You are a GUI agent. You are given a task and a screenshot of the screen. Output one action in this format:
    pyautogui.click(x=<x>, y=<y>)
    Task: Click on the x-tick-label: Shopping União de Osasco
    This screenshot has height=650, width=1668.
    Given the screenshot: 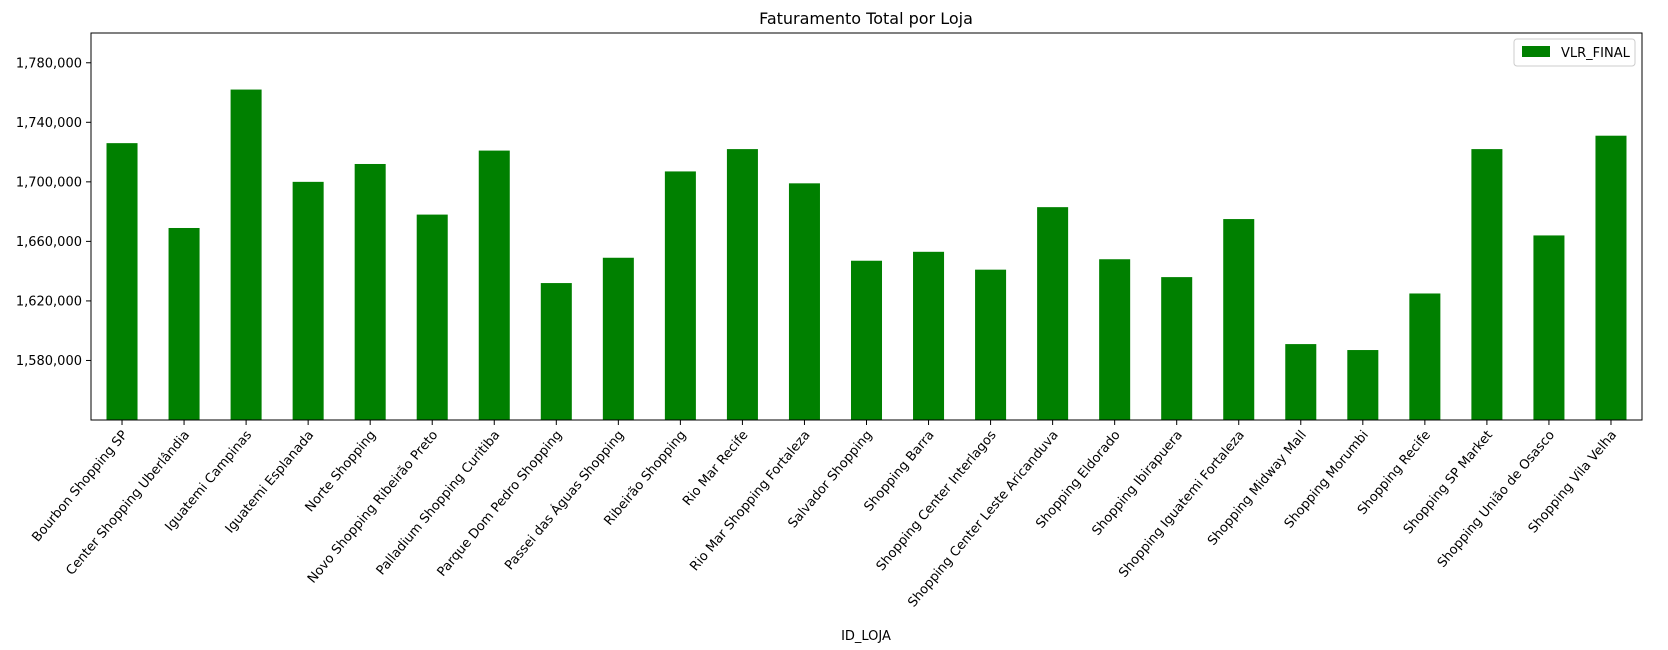 What is the action you would take?
    pyautogui.click(x=1496, y=499)
    